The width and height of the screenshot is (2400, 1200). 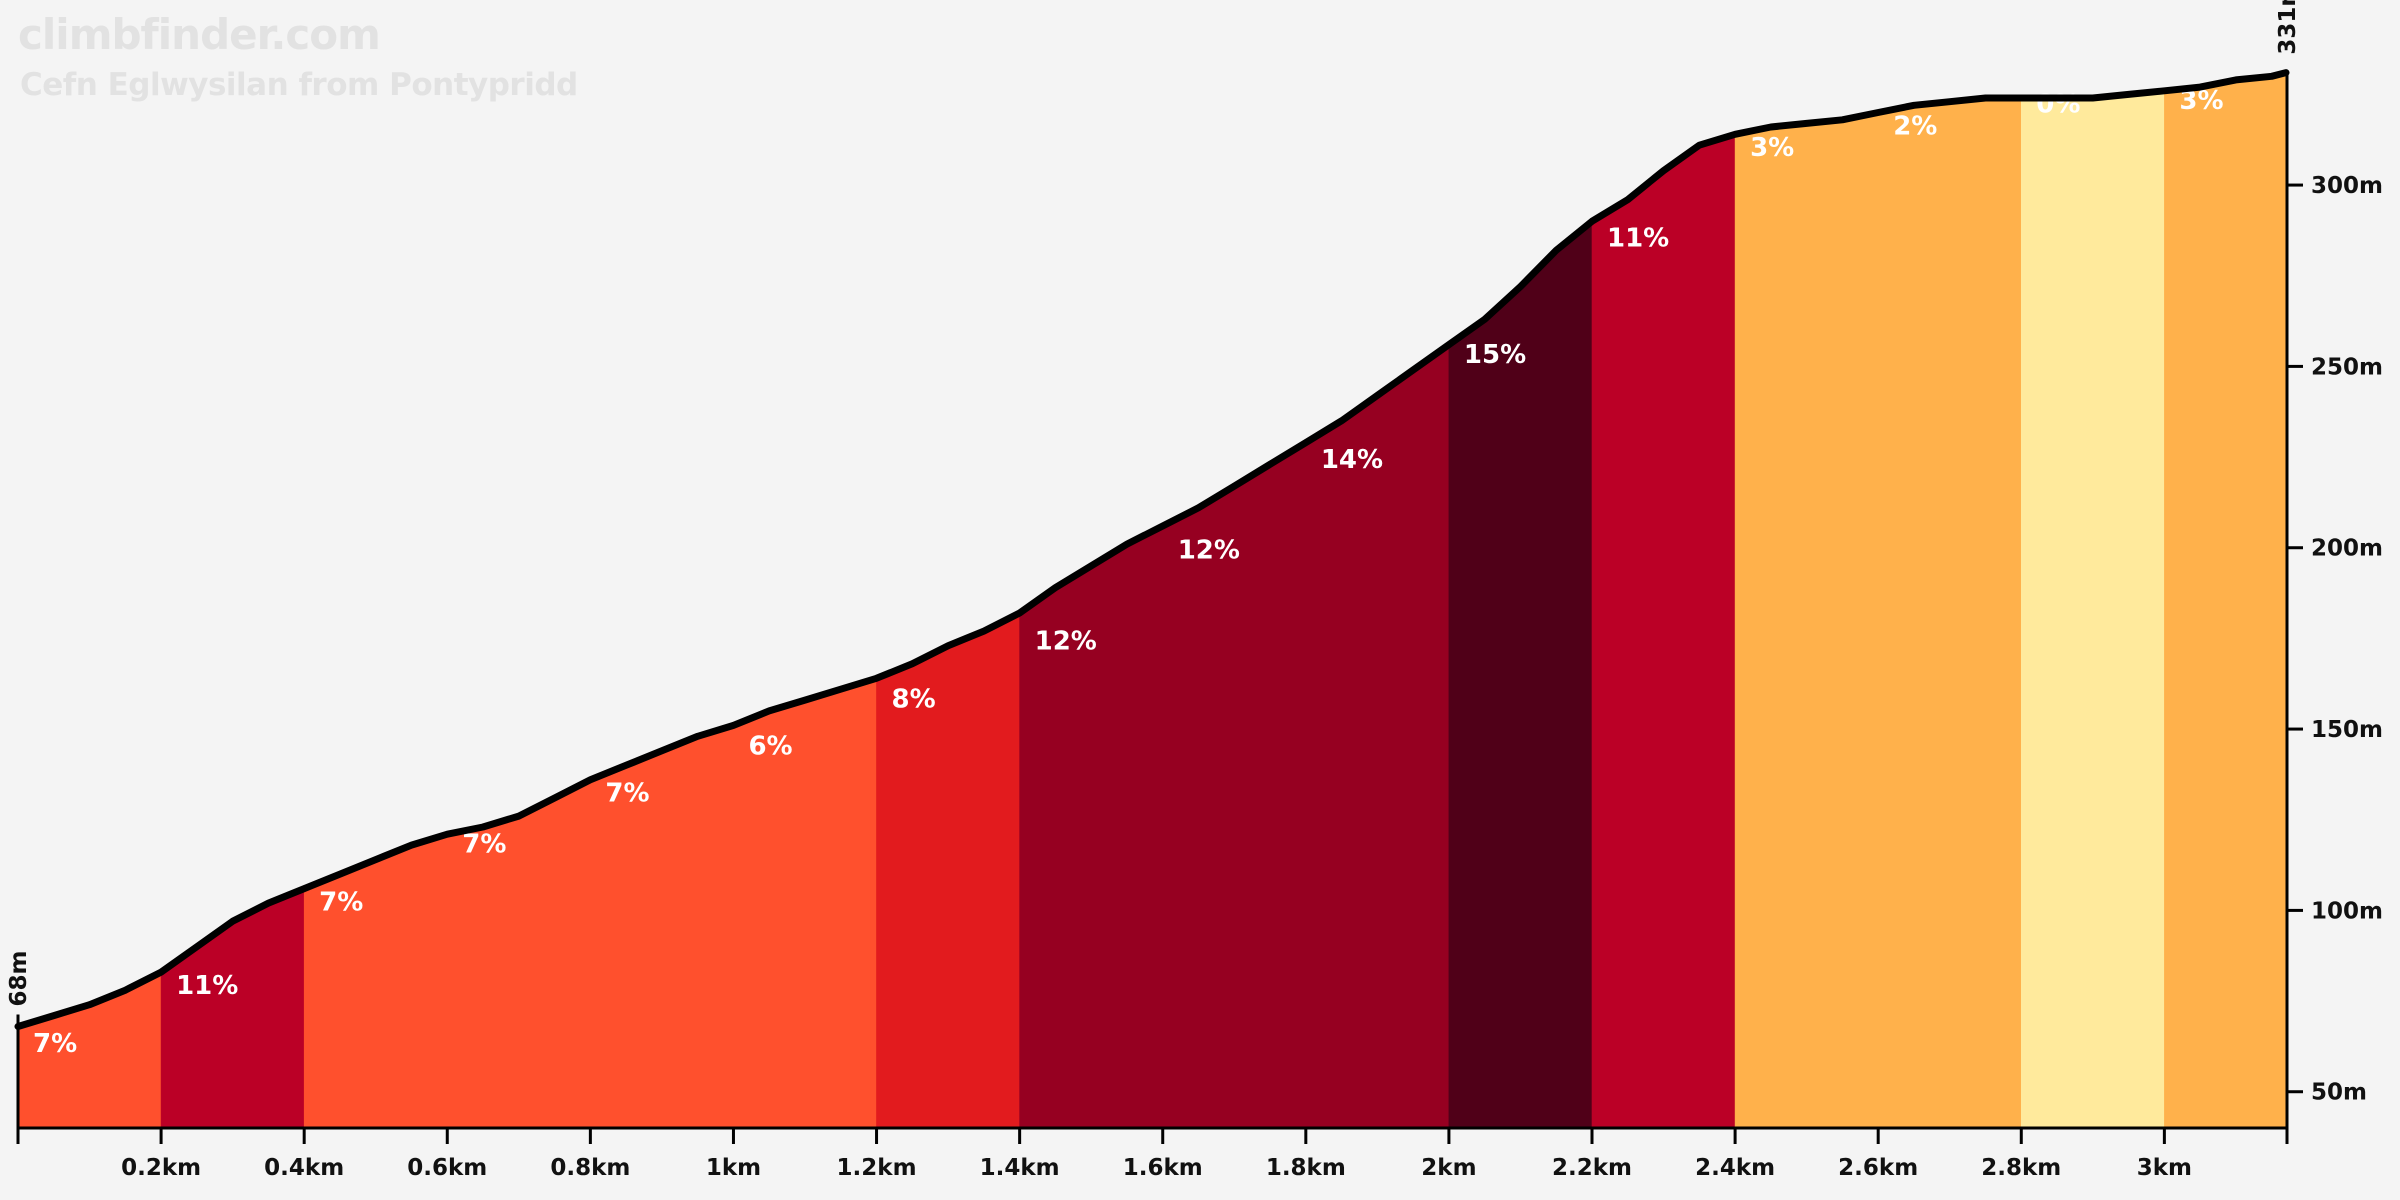 I want to click on x-tick-label-2: 0.6km, so click(x=447, y=1168).